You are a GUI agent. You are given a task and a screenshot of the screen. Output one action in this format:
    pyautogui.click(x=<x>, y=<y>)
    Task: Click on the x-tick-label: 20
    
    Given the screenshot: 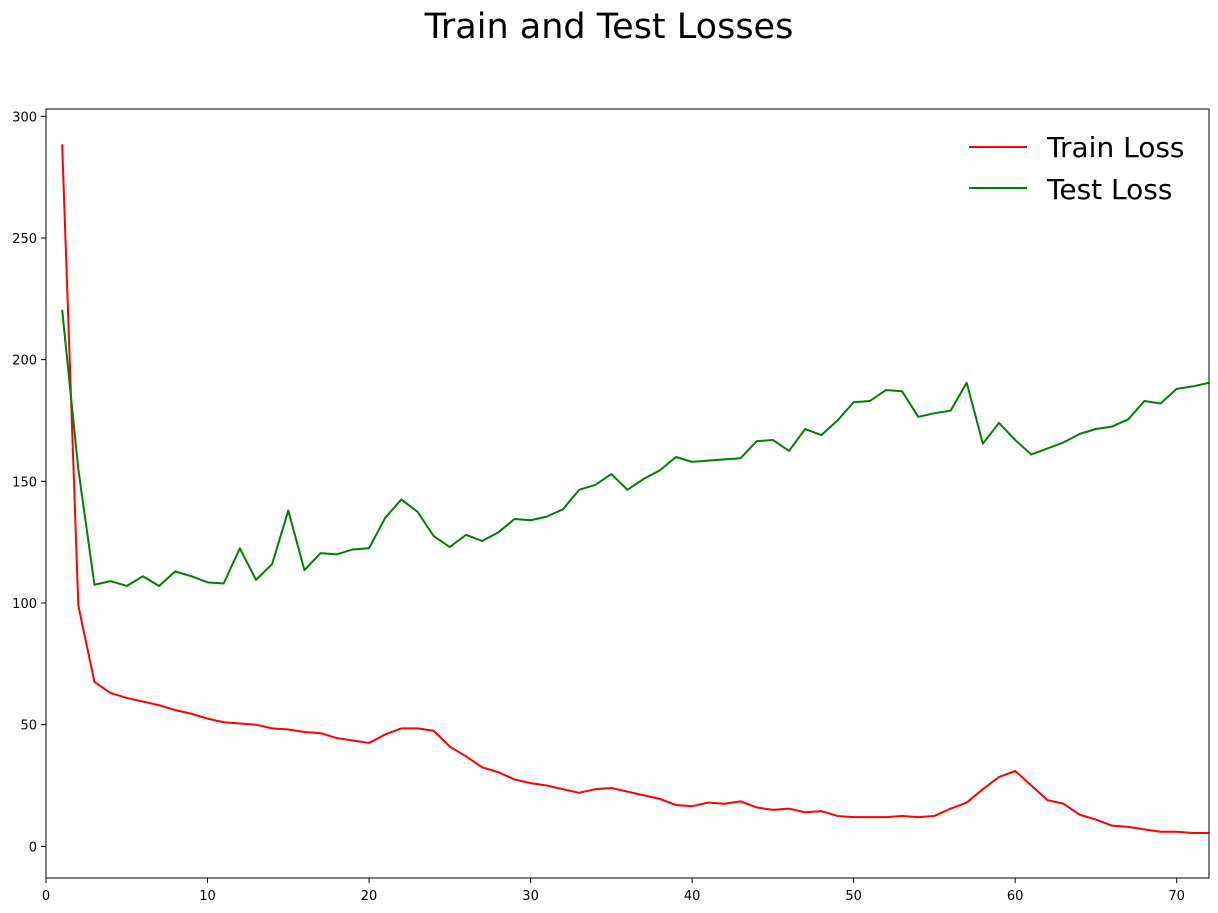 What is the action you would take?
    pyautogui.click(x=369, y=896)
    